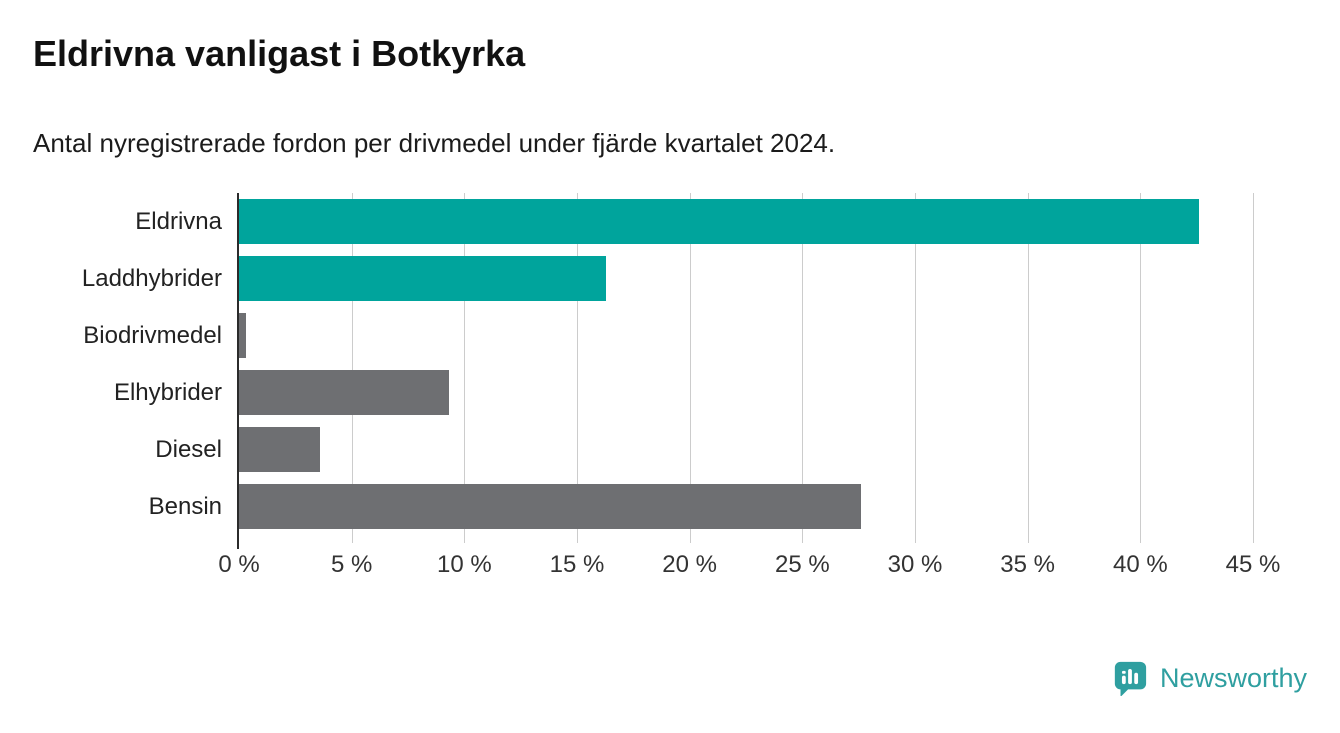 The width and height of the screenshot is (1340, 733). I want to click on bar-row: Bensin, so click(670, 506).